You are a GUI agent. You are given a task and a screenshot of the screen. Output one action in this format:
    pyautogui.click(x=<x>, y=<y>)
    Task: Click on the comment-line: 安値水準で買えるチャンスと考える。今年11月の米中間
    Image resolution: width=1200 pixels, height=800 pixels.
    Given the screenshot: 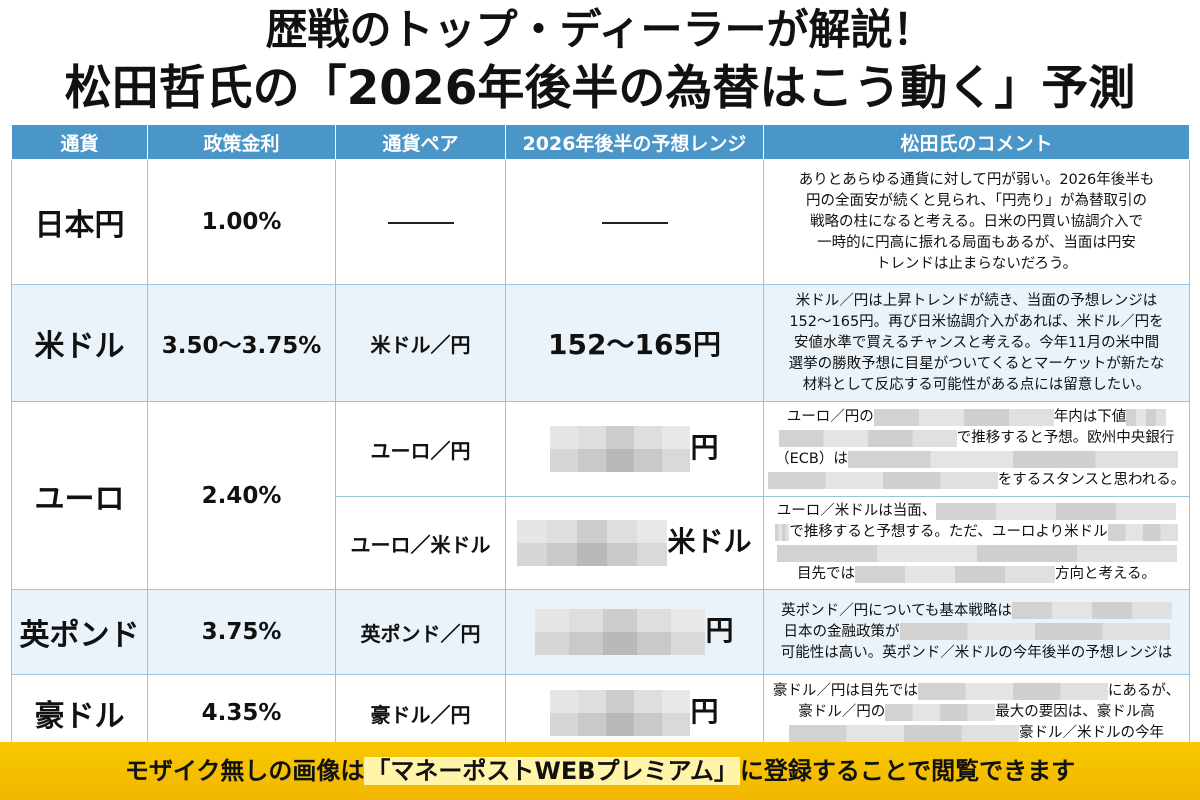 What is the action you would take?
    pyautogui.click(x=976, y=342)
    